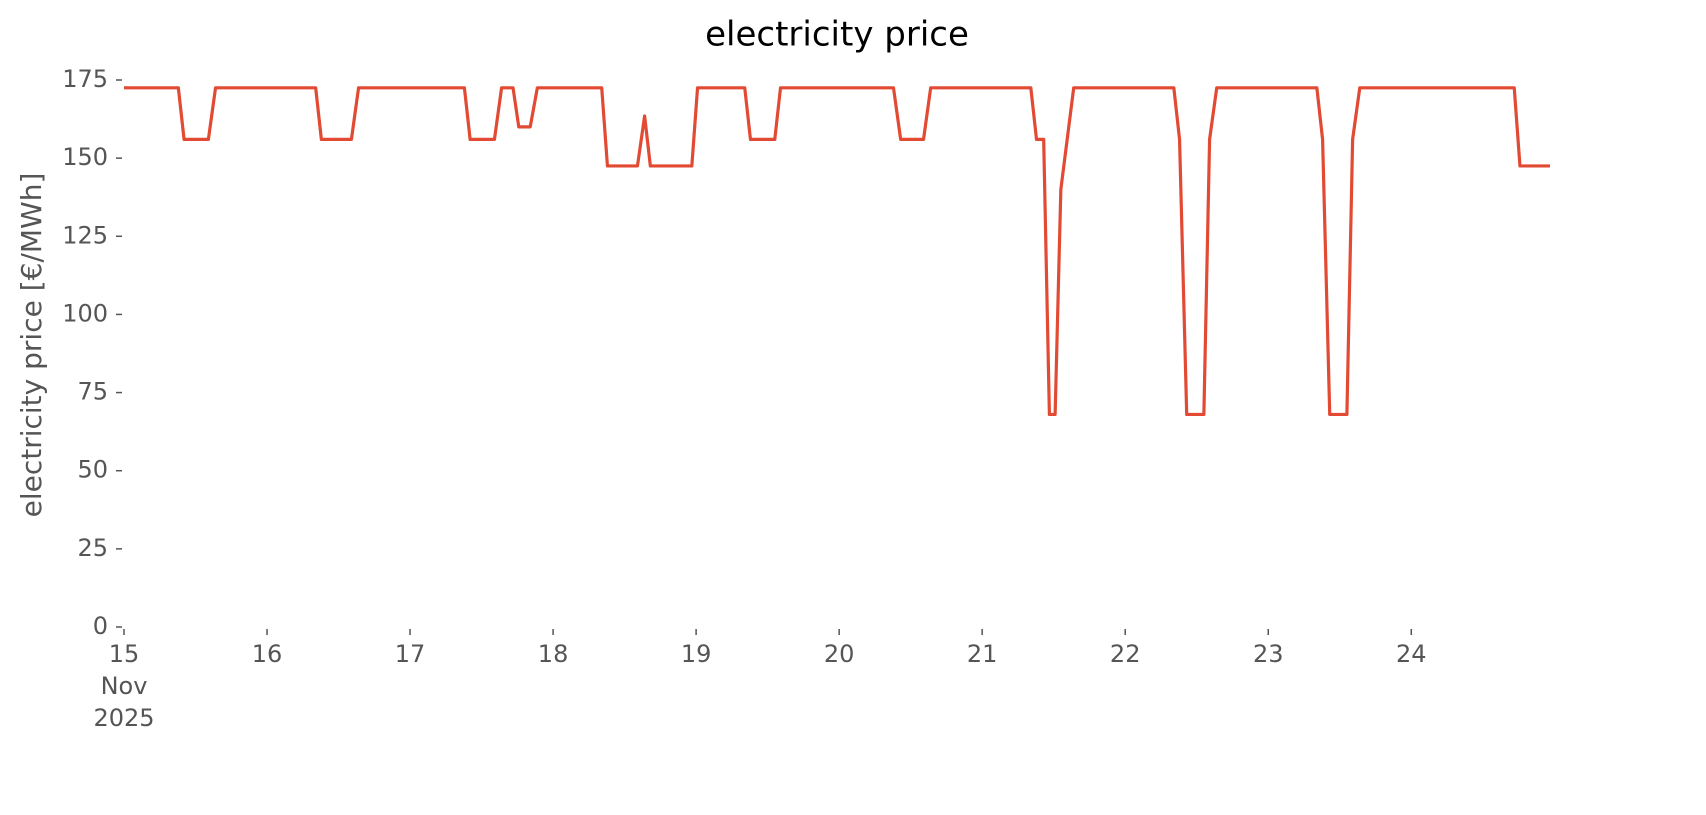 Image resolution: width=1706 pixels, height=815 pixels. Describe the element at coordinates (1411, 654) in the screenshot. I see `x-tick-label: 24` at that location.